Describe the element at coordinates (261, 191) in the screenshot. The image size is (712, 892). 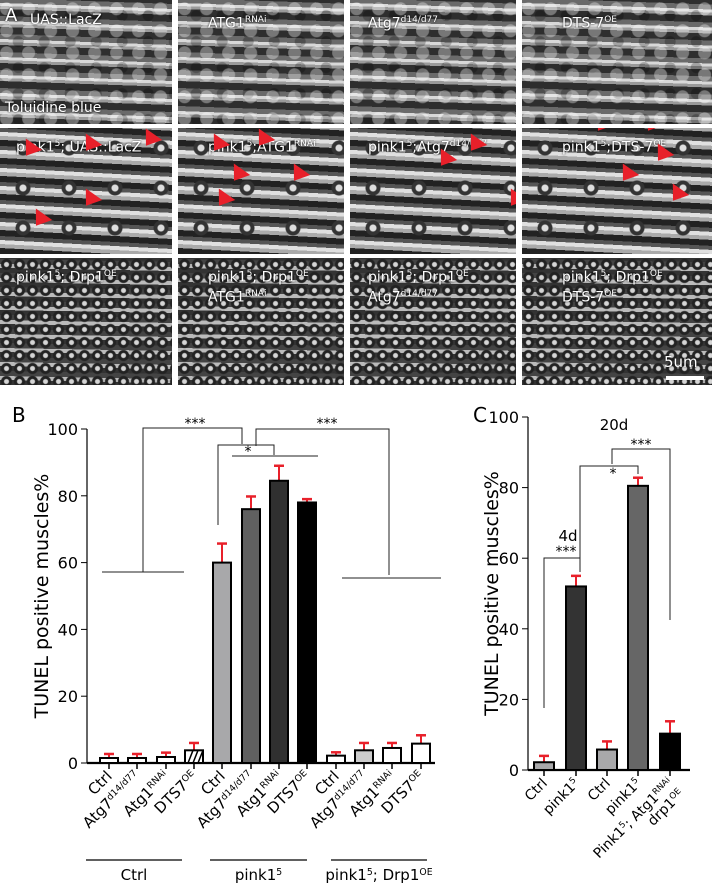
I see `micrograph-tile: pink15;ATG1RNAi` at that location.